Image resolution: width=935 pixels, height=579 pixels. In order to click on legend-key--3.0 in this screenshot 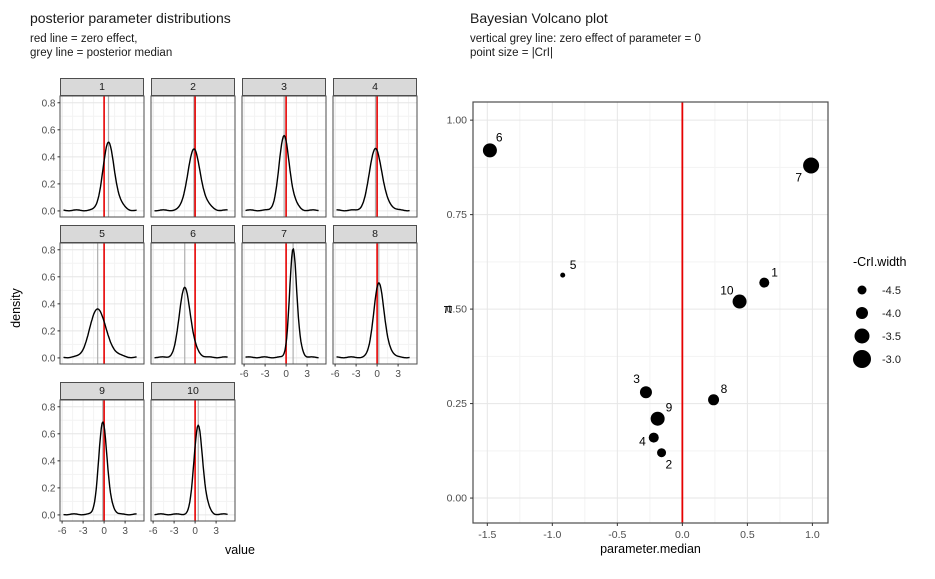, I will do `click(862, 359)`.